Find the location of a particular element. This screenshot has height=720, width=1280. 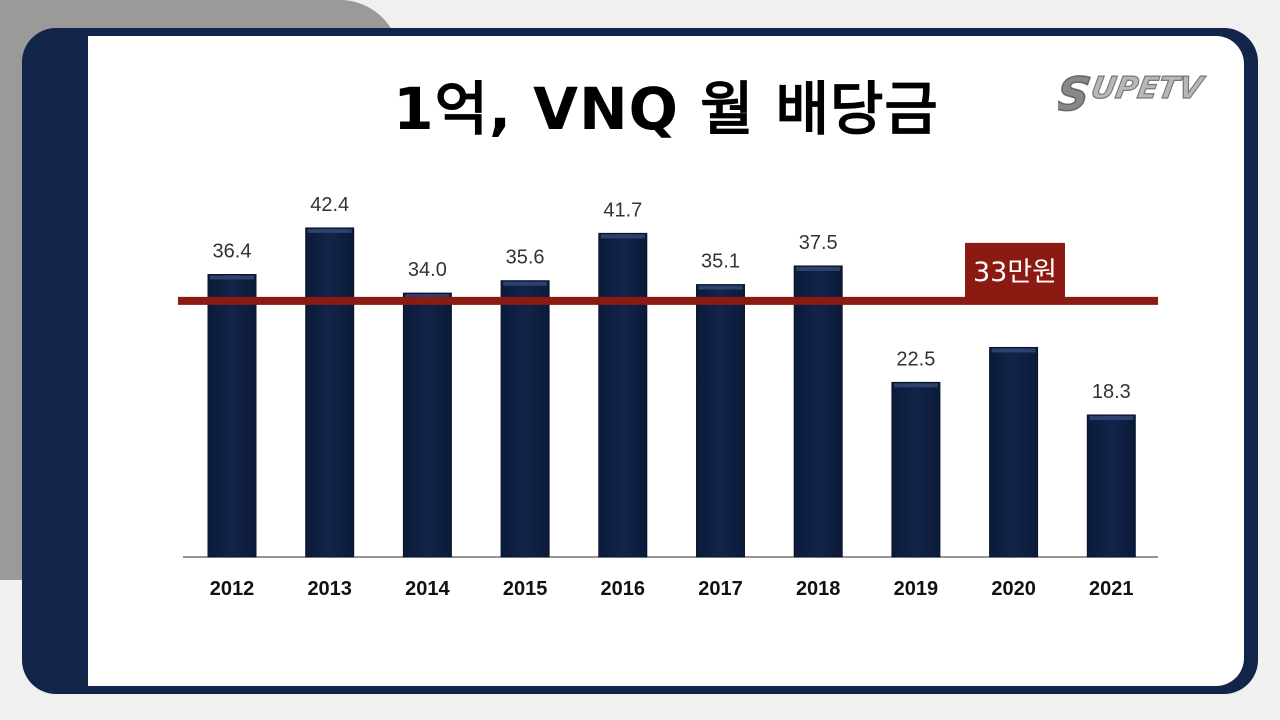

bar-2017 is located at coordinates (720, 421).